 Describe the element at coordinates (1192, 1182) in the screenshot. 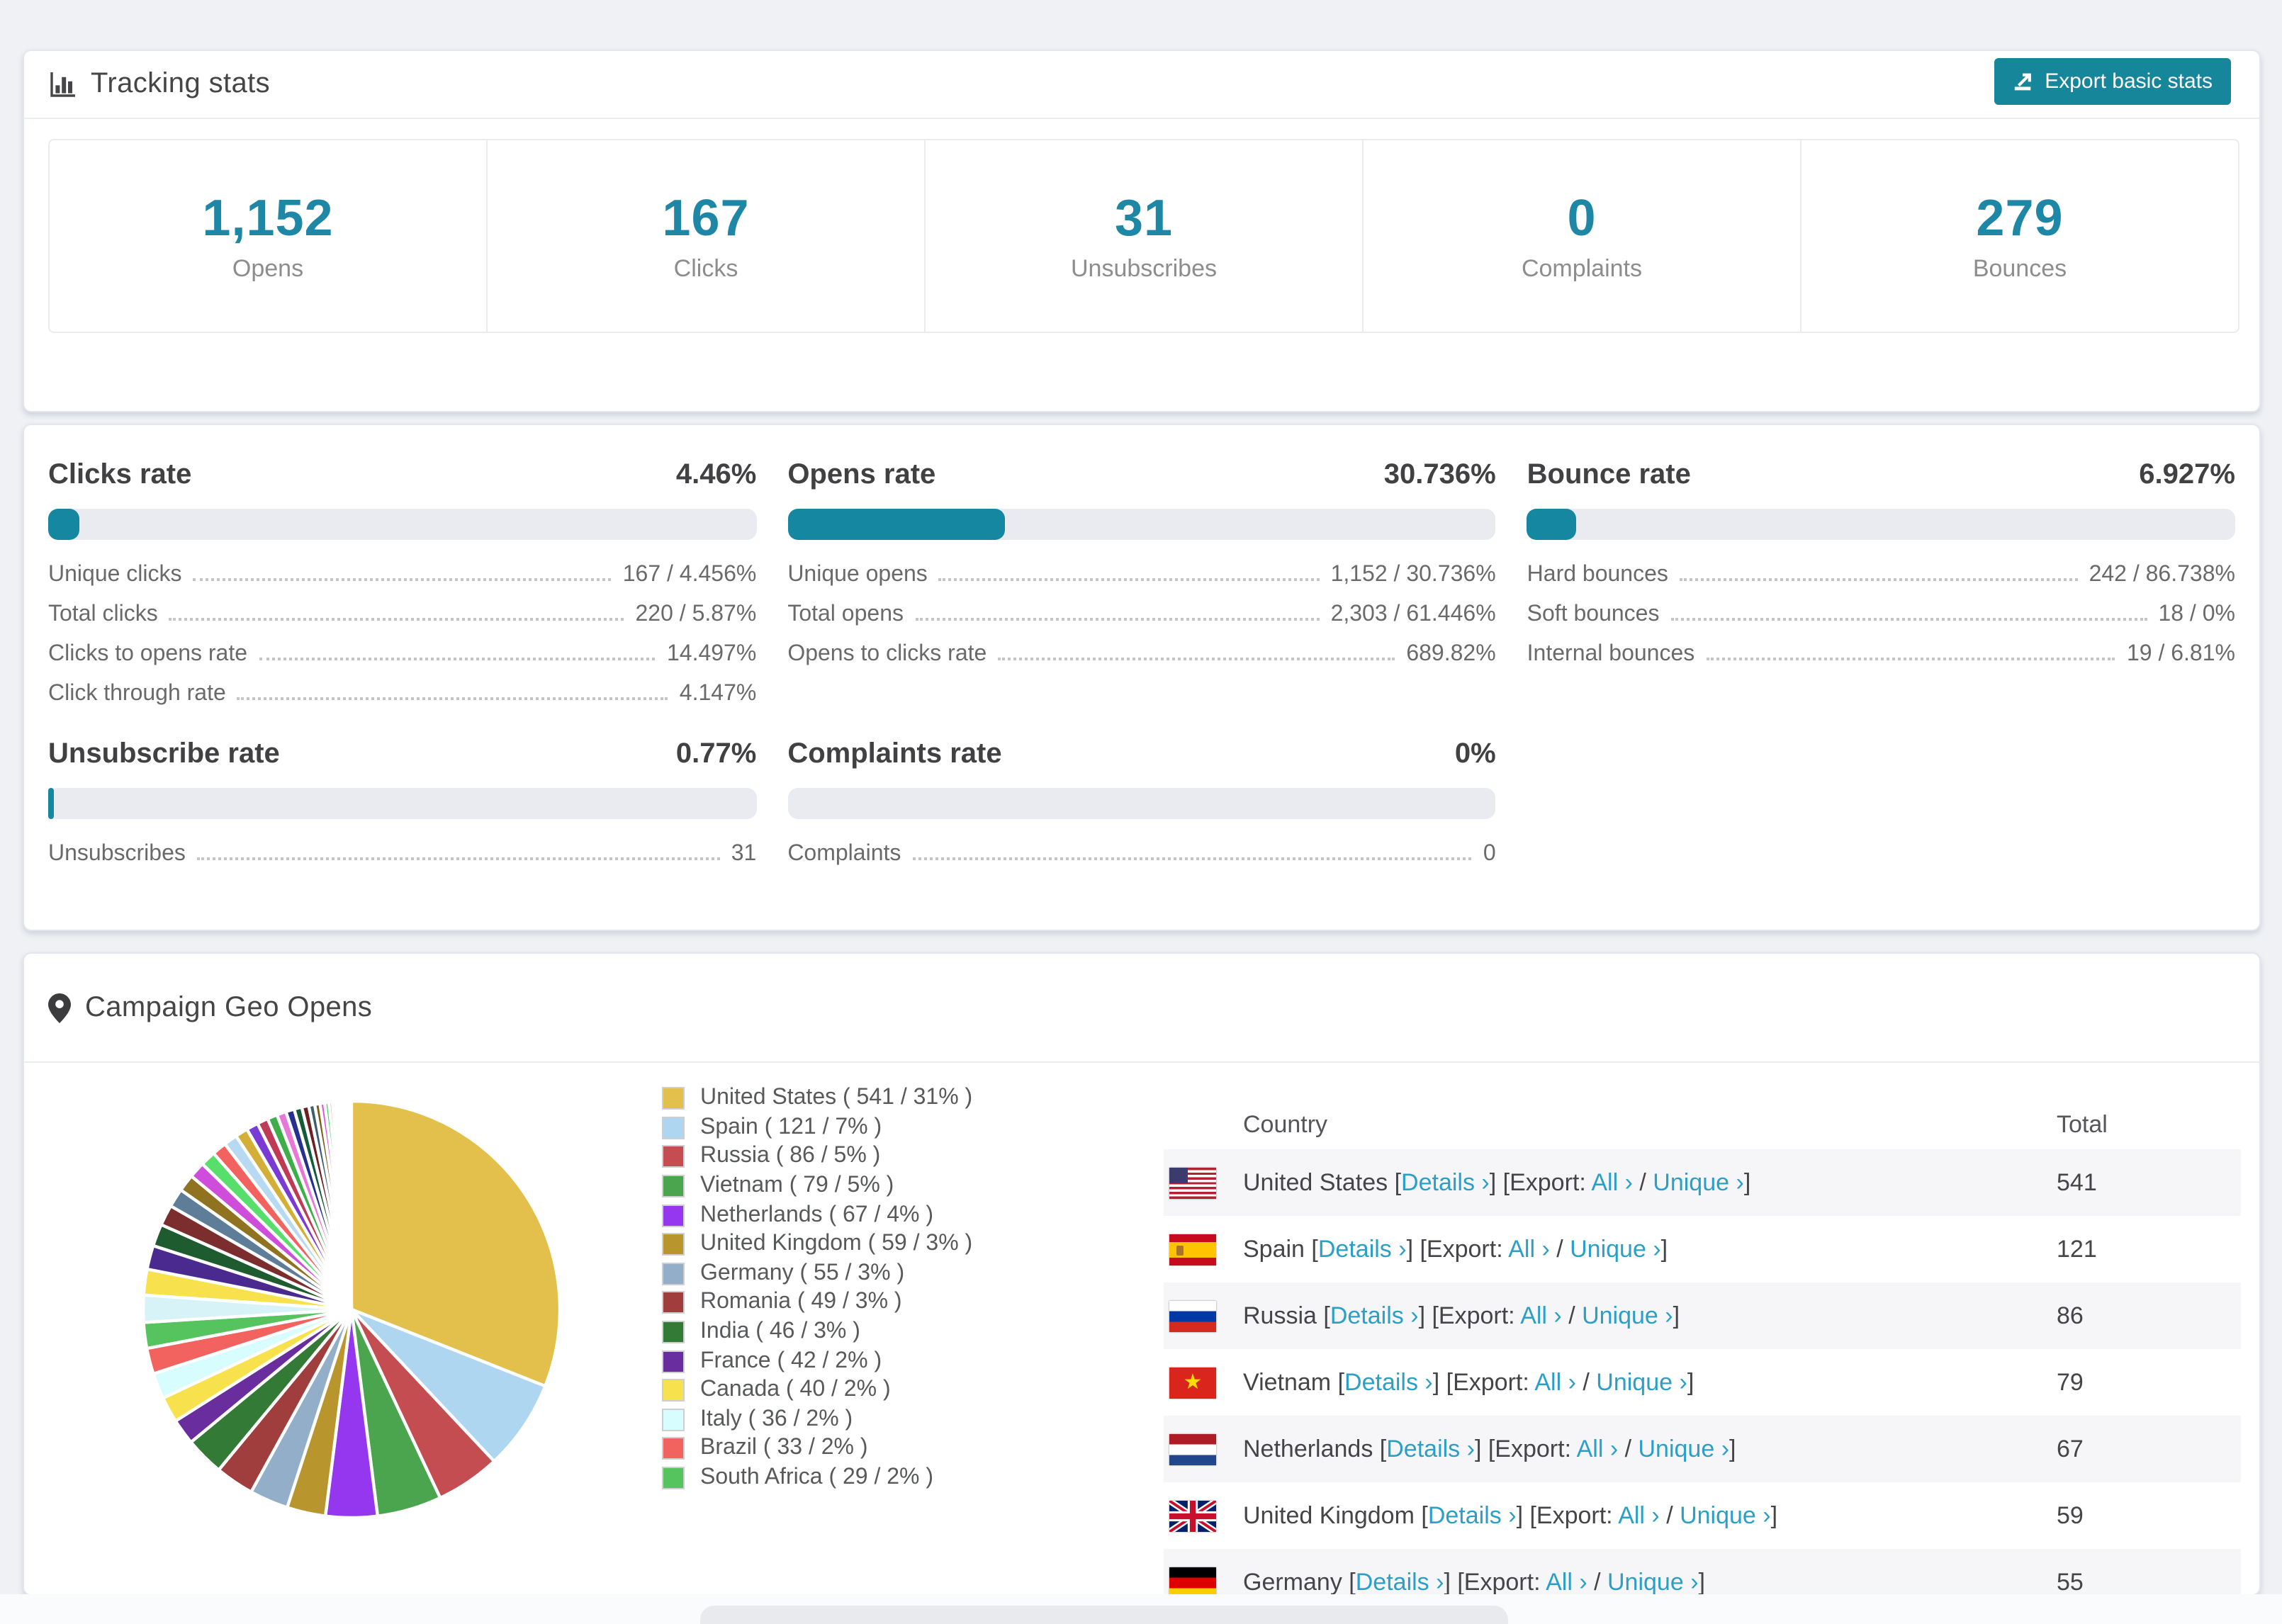

I see `flag-us-icon` at that location.